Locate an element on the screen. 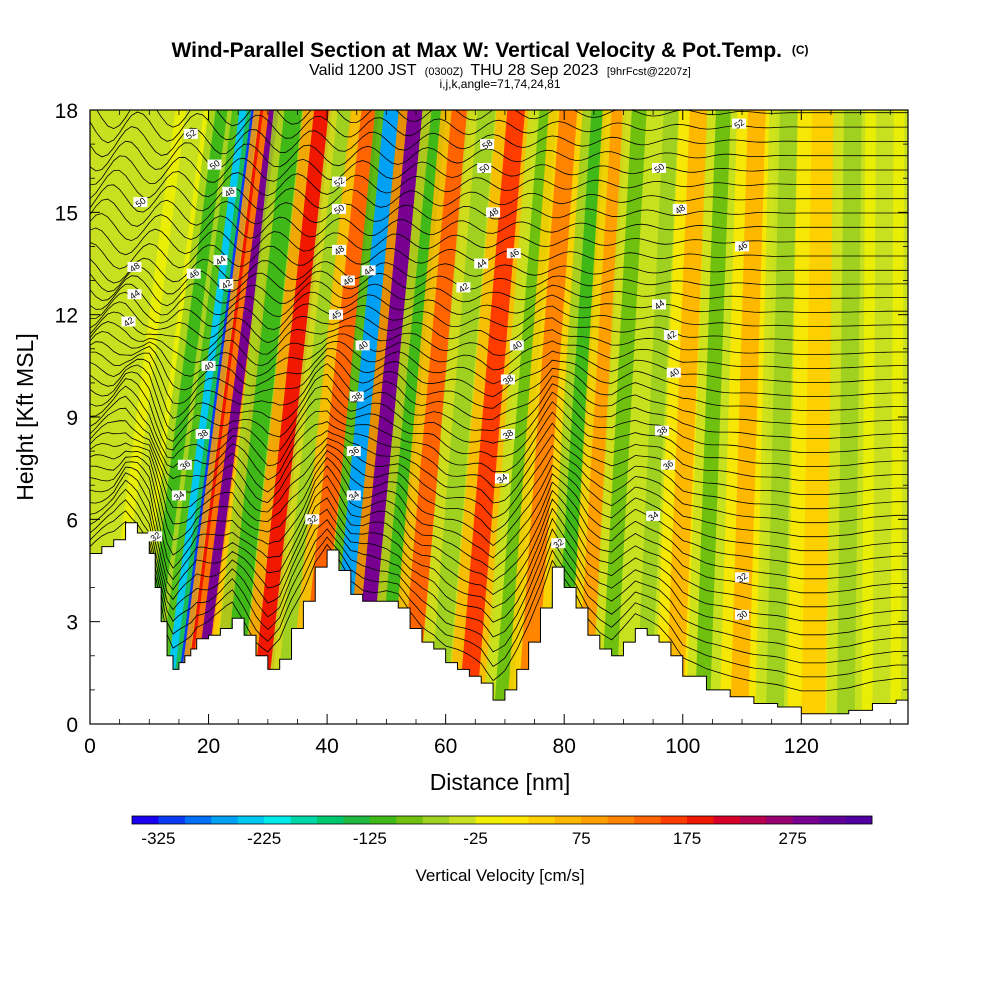 The image size is (1000, 1000). contour-label: 50 is located at coordinates (659, 168).